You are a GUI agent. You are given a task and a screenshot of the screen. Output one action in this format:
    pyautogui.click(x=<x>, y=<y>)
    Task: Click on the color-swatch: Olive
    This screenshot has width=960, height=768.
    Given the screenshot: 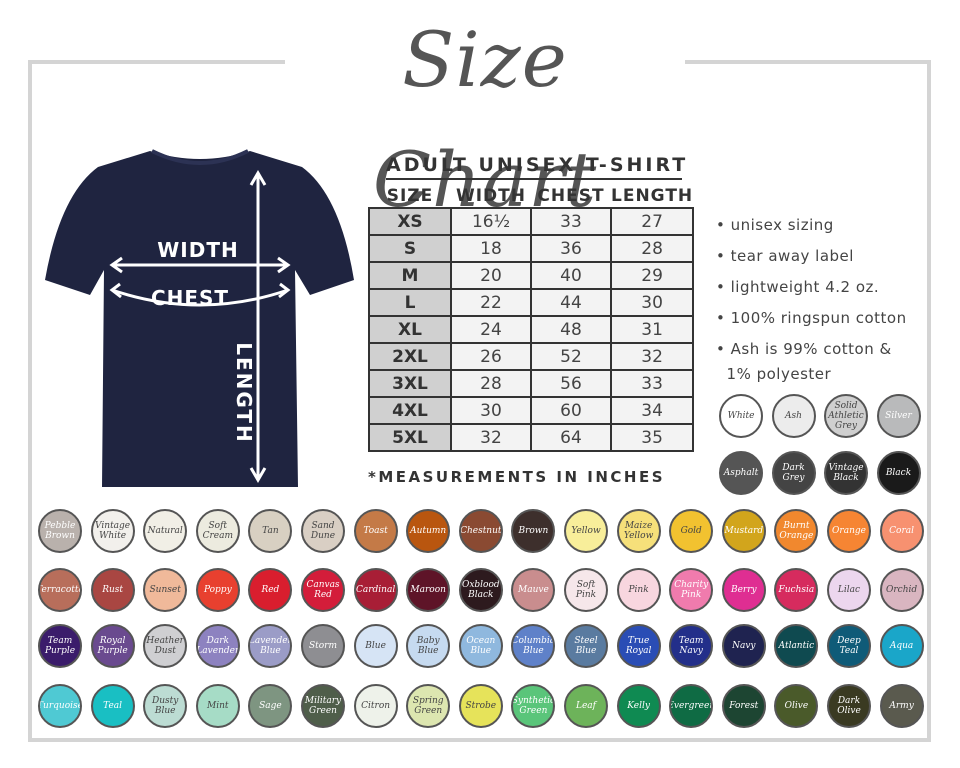 What is the action you would take?
    pyautogui.click(x=796, y=706)
    